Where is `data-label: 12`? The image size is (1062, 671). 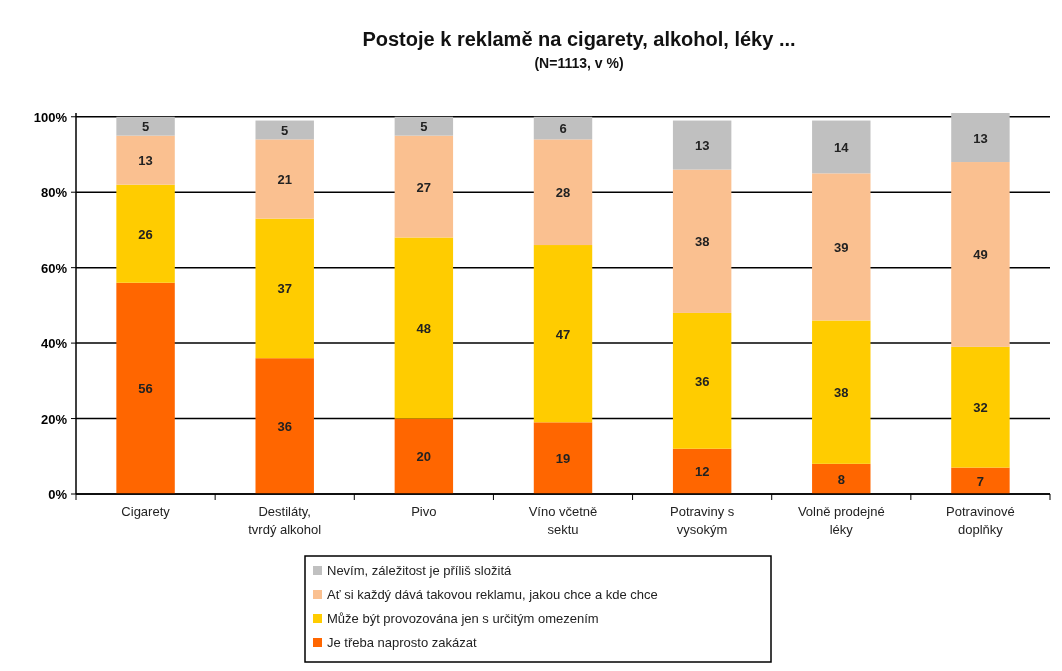 data-label: 12 is located at coordinates (702, 472).